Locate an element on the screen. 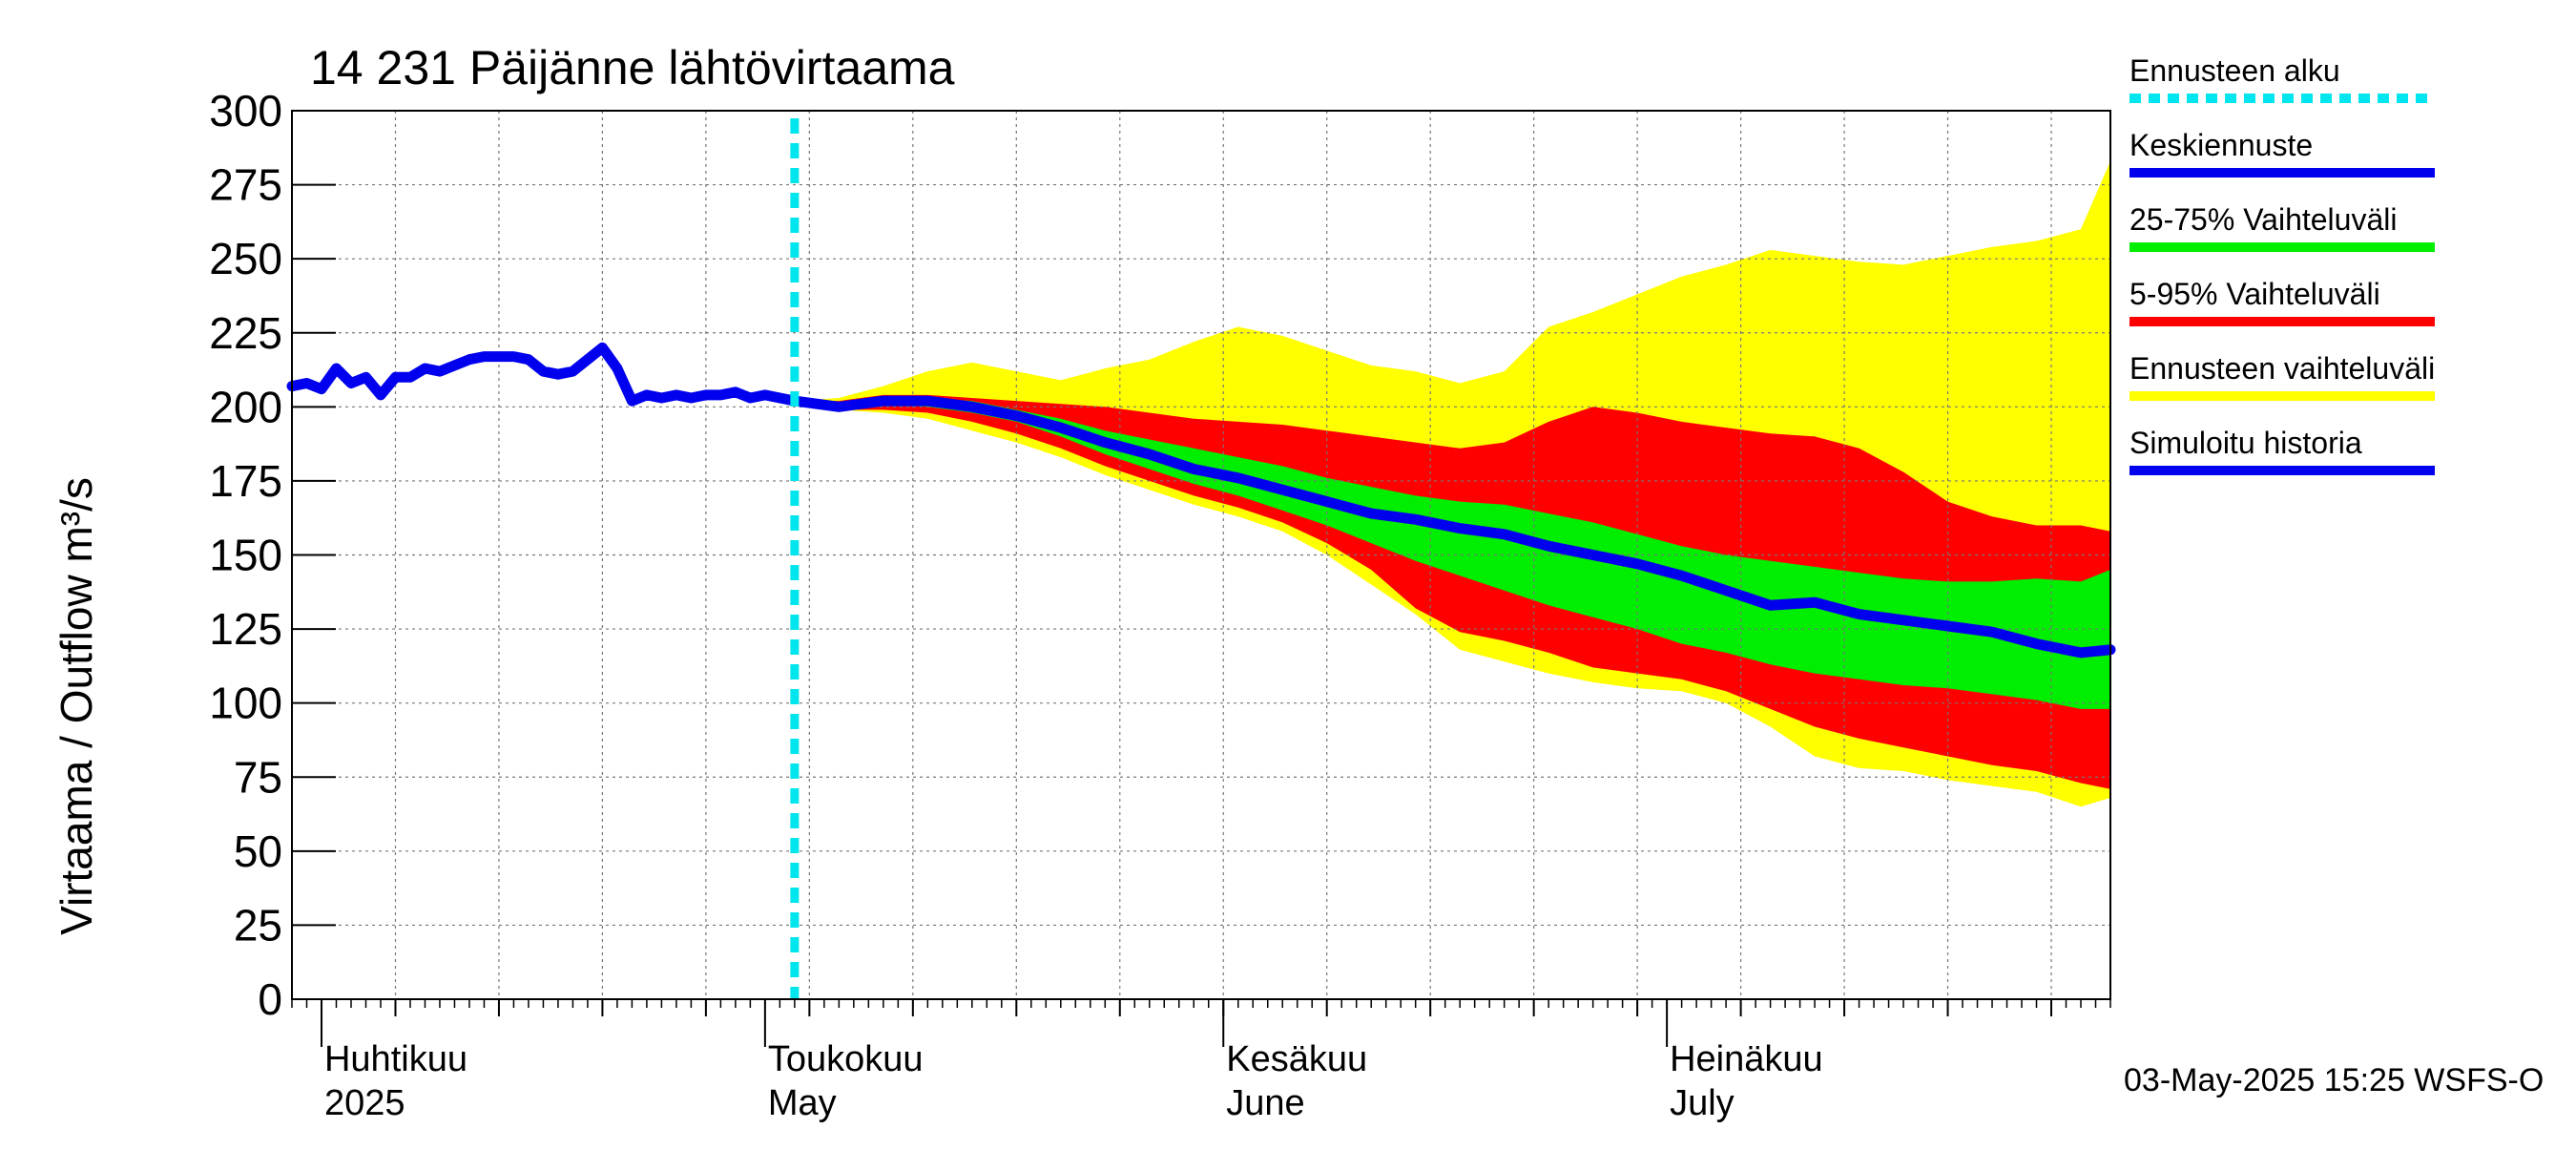 Image resolution: width=2576 pixels, height=1150 pixels. y-tick-label: 200 is located at coordinates (245, 406).